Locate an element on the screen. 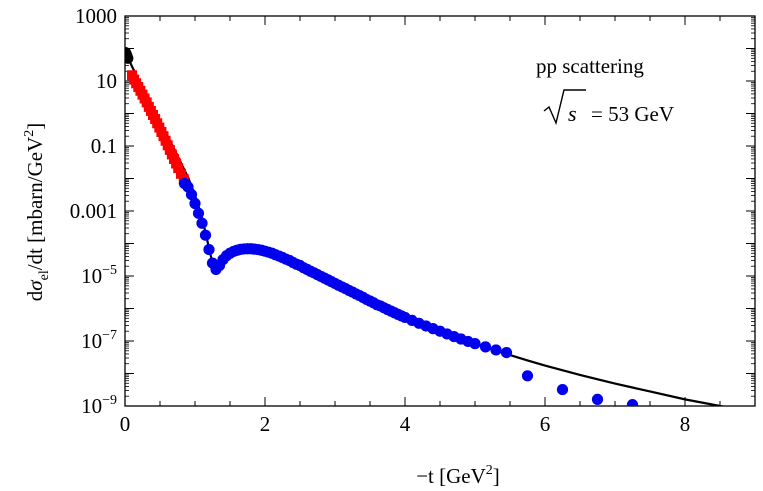  y-tick-label-exponent: −7 is located at coordinates (109, 335).